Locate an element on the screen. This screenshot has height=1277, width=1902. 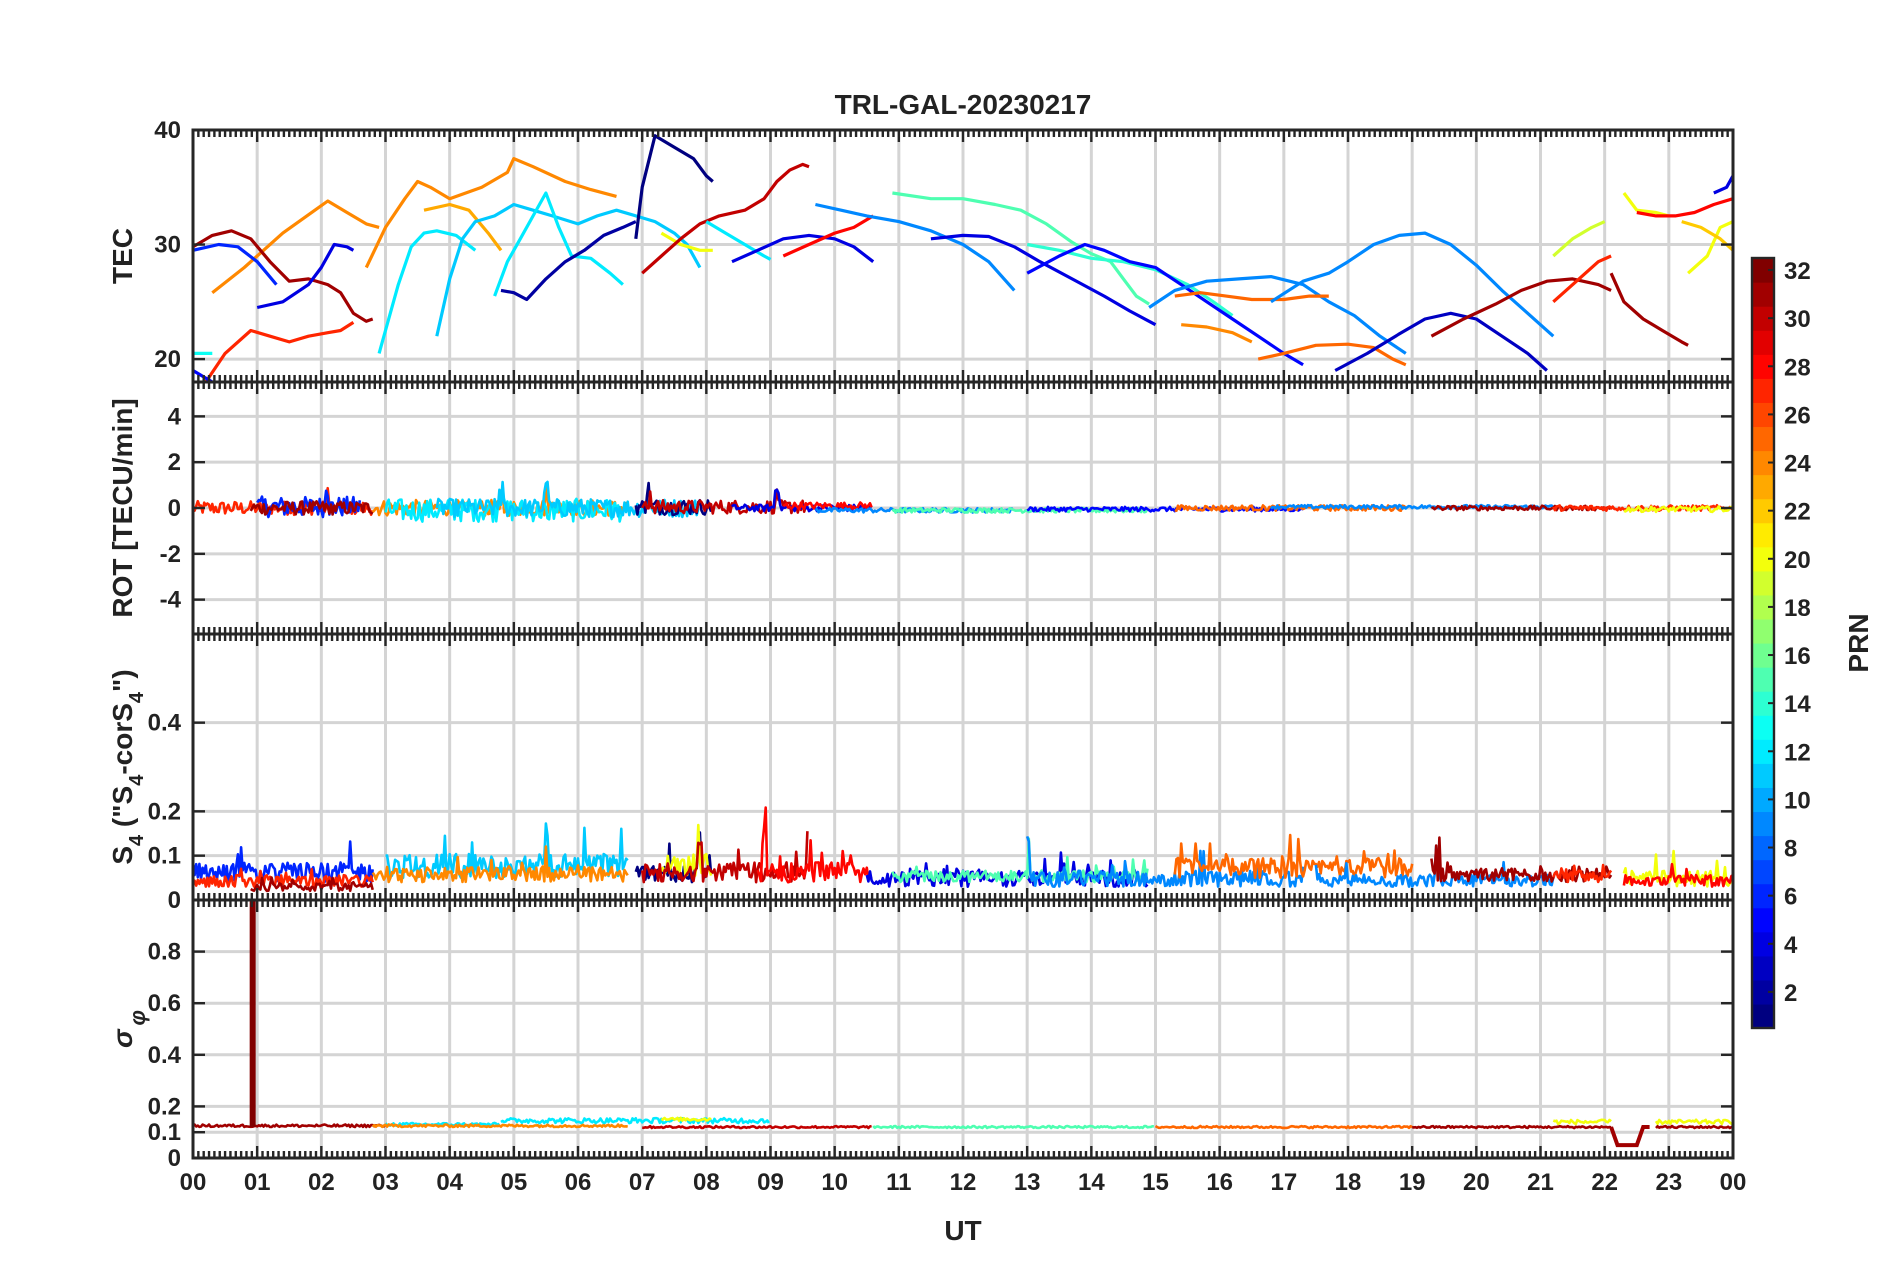
x-tick-label: 19 is located at coordinates (1412, 1182).